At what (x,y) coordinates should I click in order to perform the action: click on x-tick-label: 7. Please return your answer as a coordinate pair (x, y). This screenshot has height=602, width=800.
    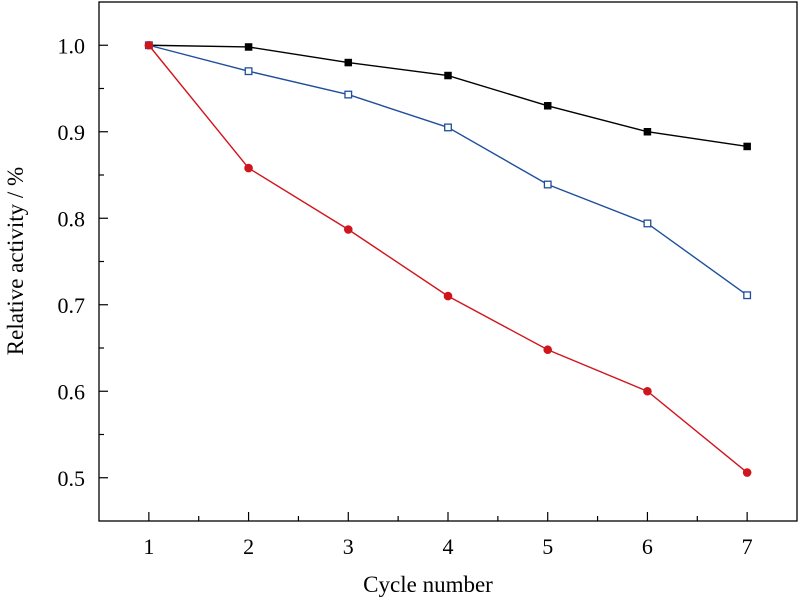
    Looking at the image, I should click on (747, 546).